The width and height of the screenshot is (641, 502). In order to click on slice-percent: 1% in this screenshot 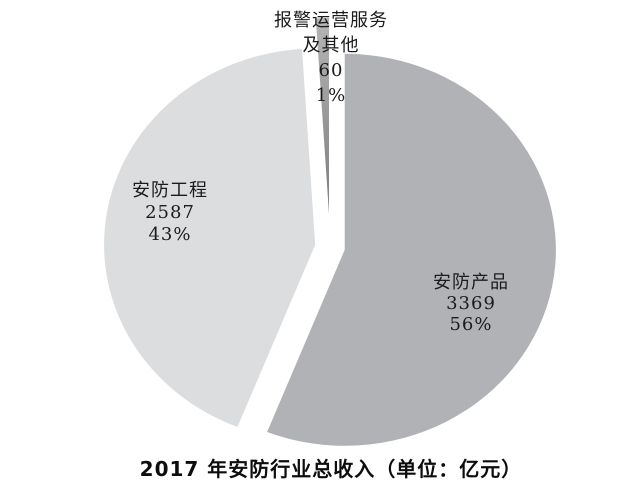, I will do `click(331, 95)`.